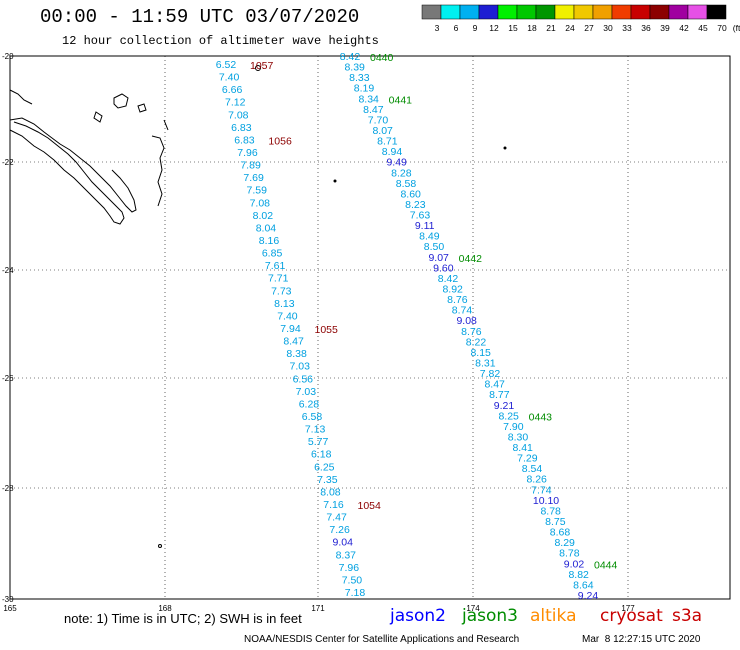 Image resolution: width=740 pixels, height=650 pixels. Describe the element at coordinates (722, 28) in the screenshot. I see `scale-label: 70` at that location.